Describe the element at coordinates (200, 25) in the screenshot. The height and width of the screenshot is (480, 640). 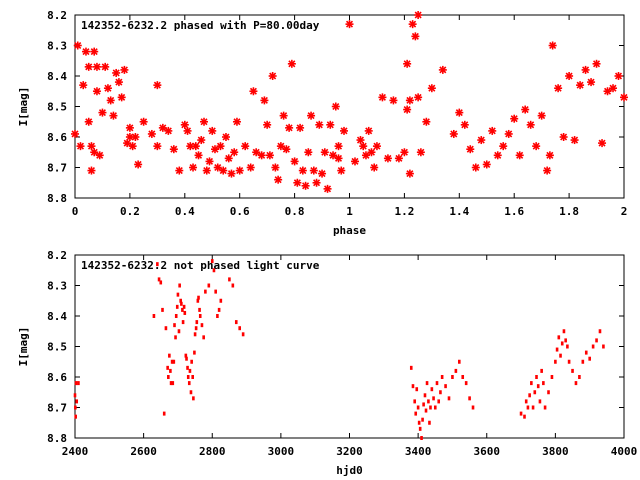
I see `chart-title: 142352-6232.2 phased with P=80.00day` at that location.